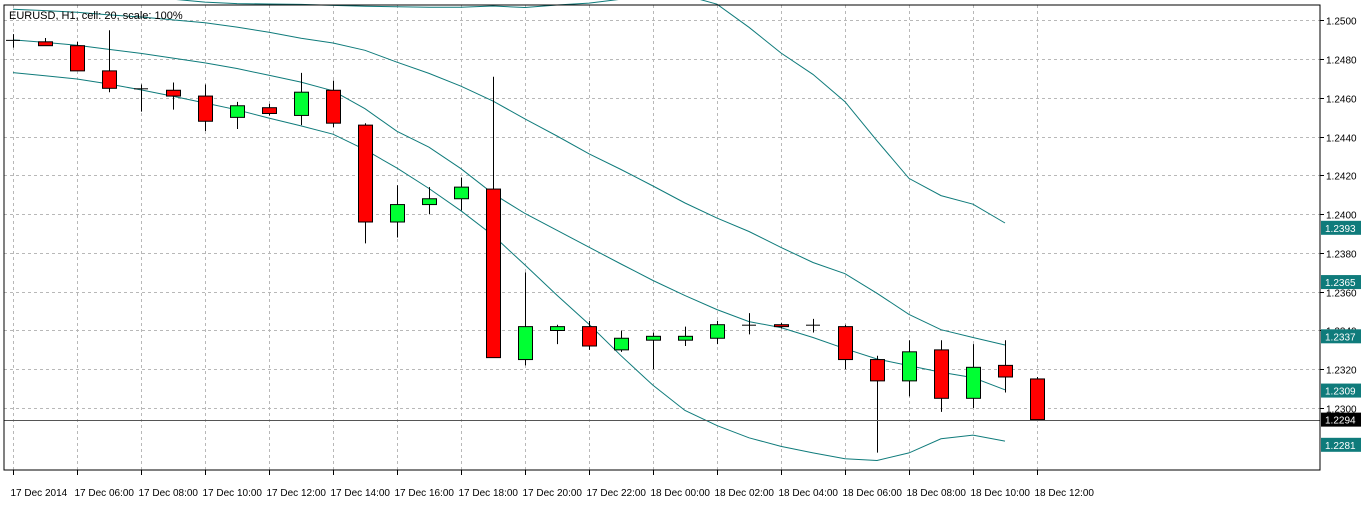 The image size is (1366, 509). I want to click on price-tag-label: 1.2309, so click(1340, 392).